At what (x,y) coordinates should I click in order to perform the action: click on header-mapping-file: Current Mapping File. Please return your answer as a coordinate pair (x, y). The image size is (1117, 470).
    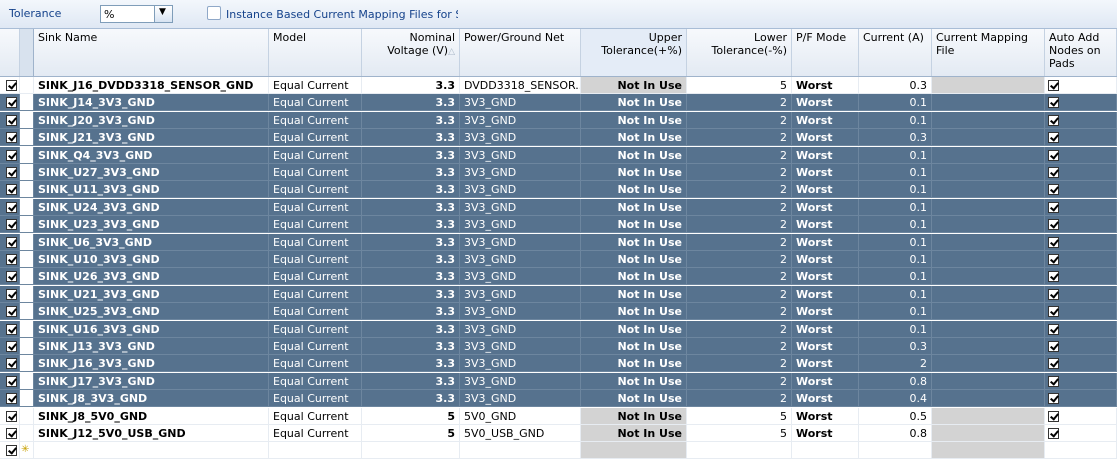
    Looking at the image, I should click on (988, 52).